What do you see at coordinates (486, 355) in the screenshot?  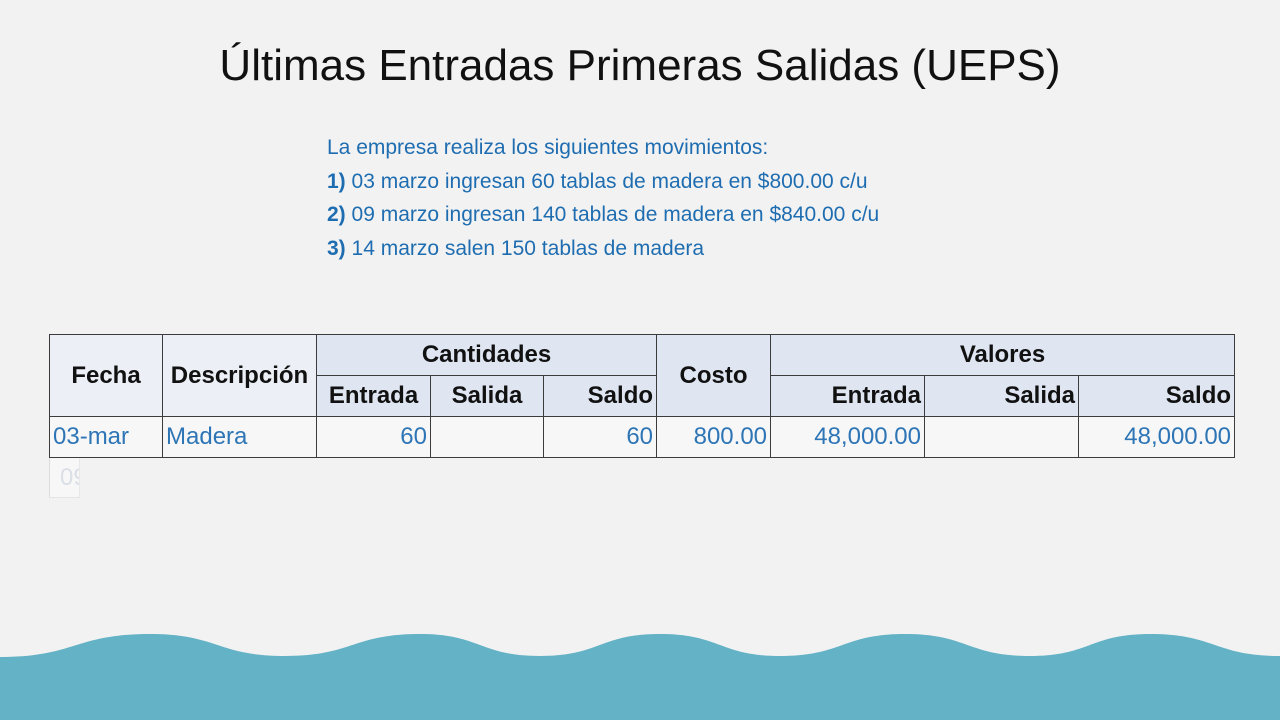 I see `header-cantidades: Cantidades` at bounding box center [486, 355].